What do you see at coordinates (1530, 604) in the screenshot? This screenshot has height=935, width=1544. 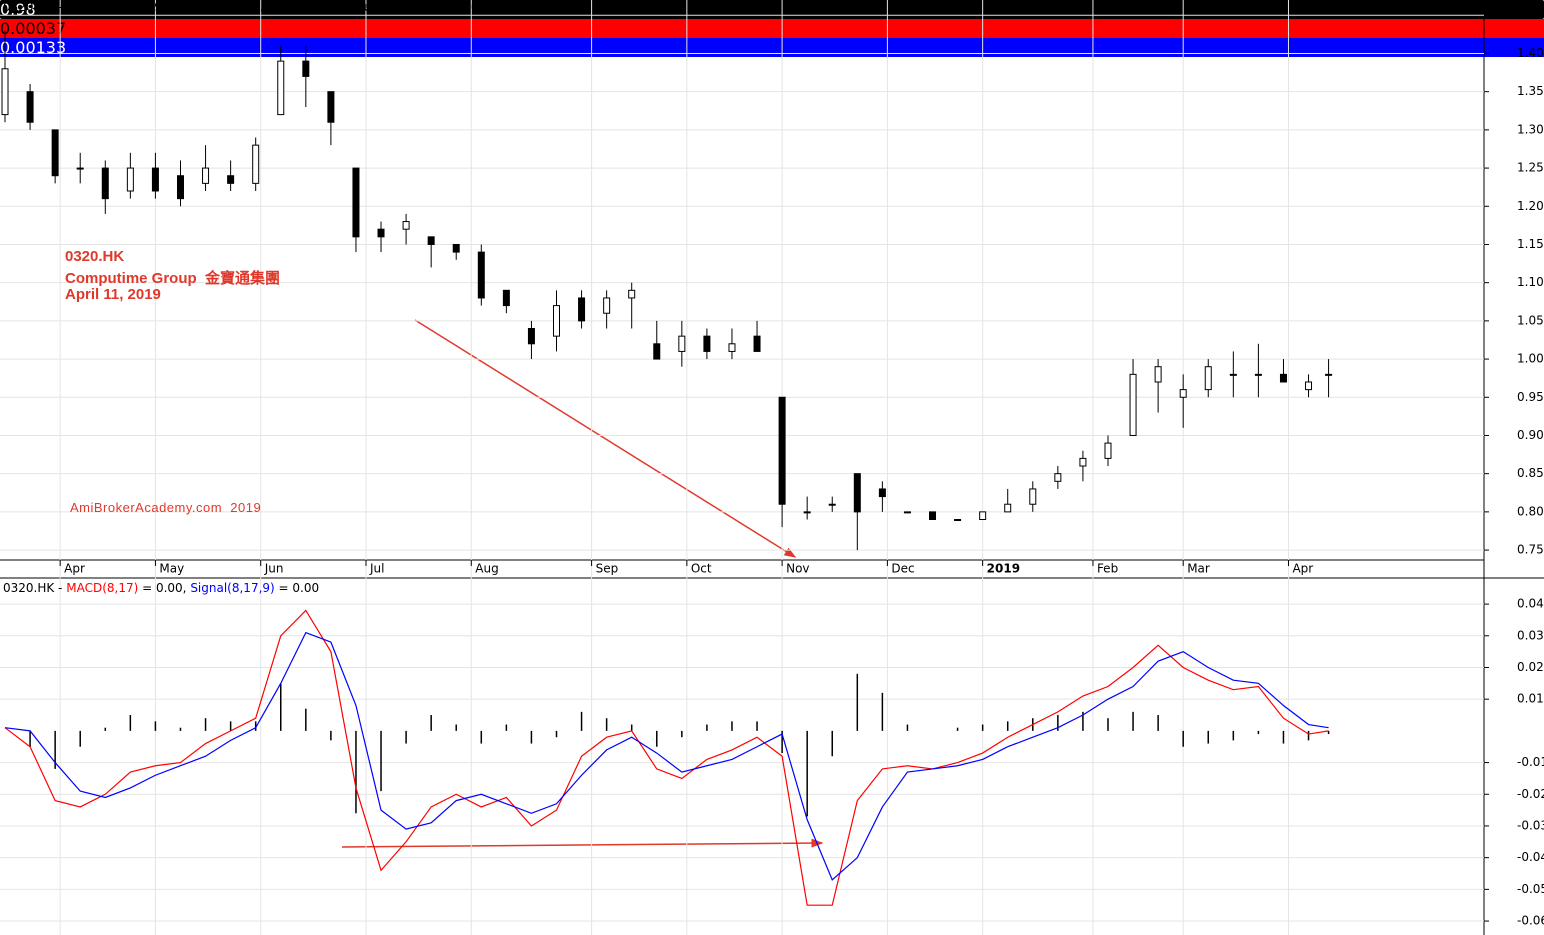 I see `y-tick-label: 0.04` at bounding box center [1530, 604].